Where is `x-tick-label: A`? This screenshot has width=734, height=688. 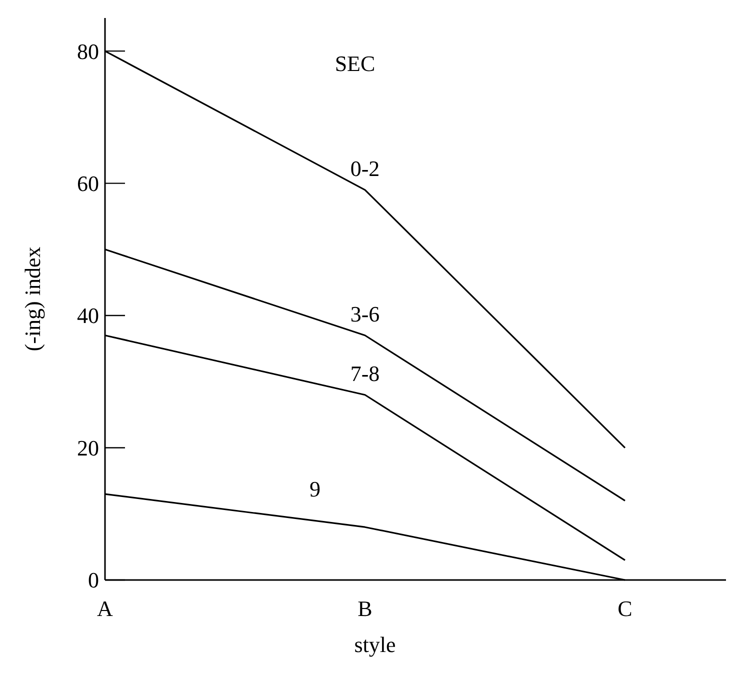
x-tick-label: A is located at coordinates (105, 608).